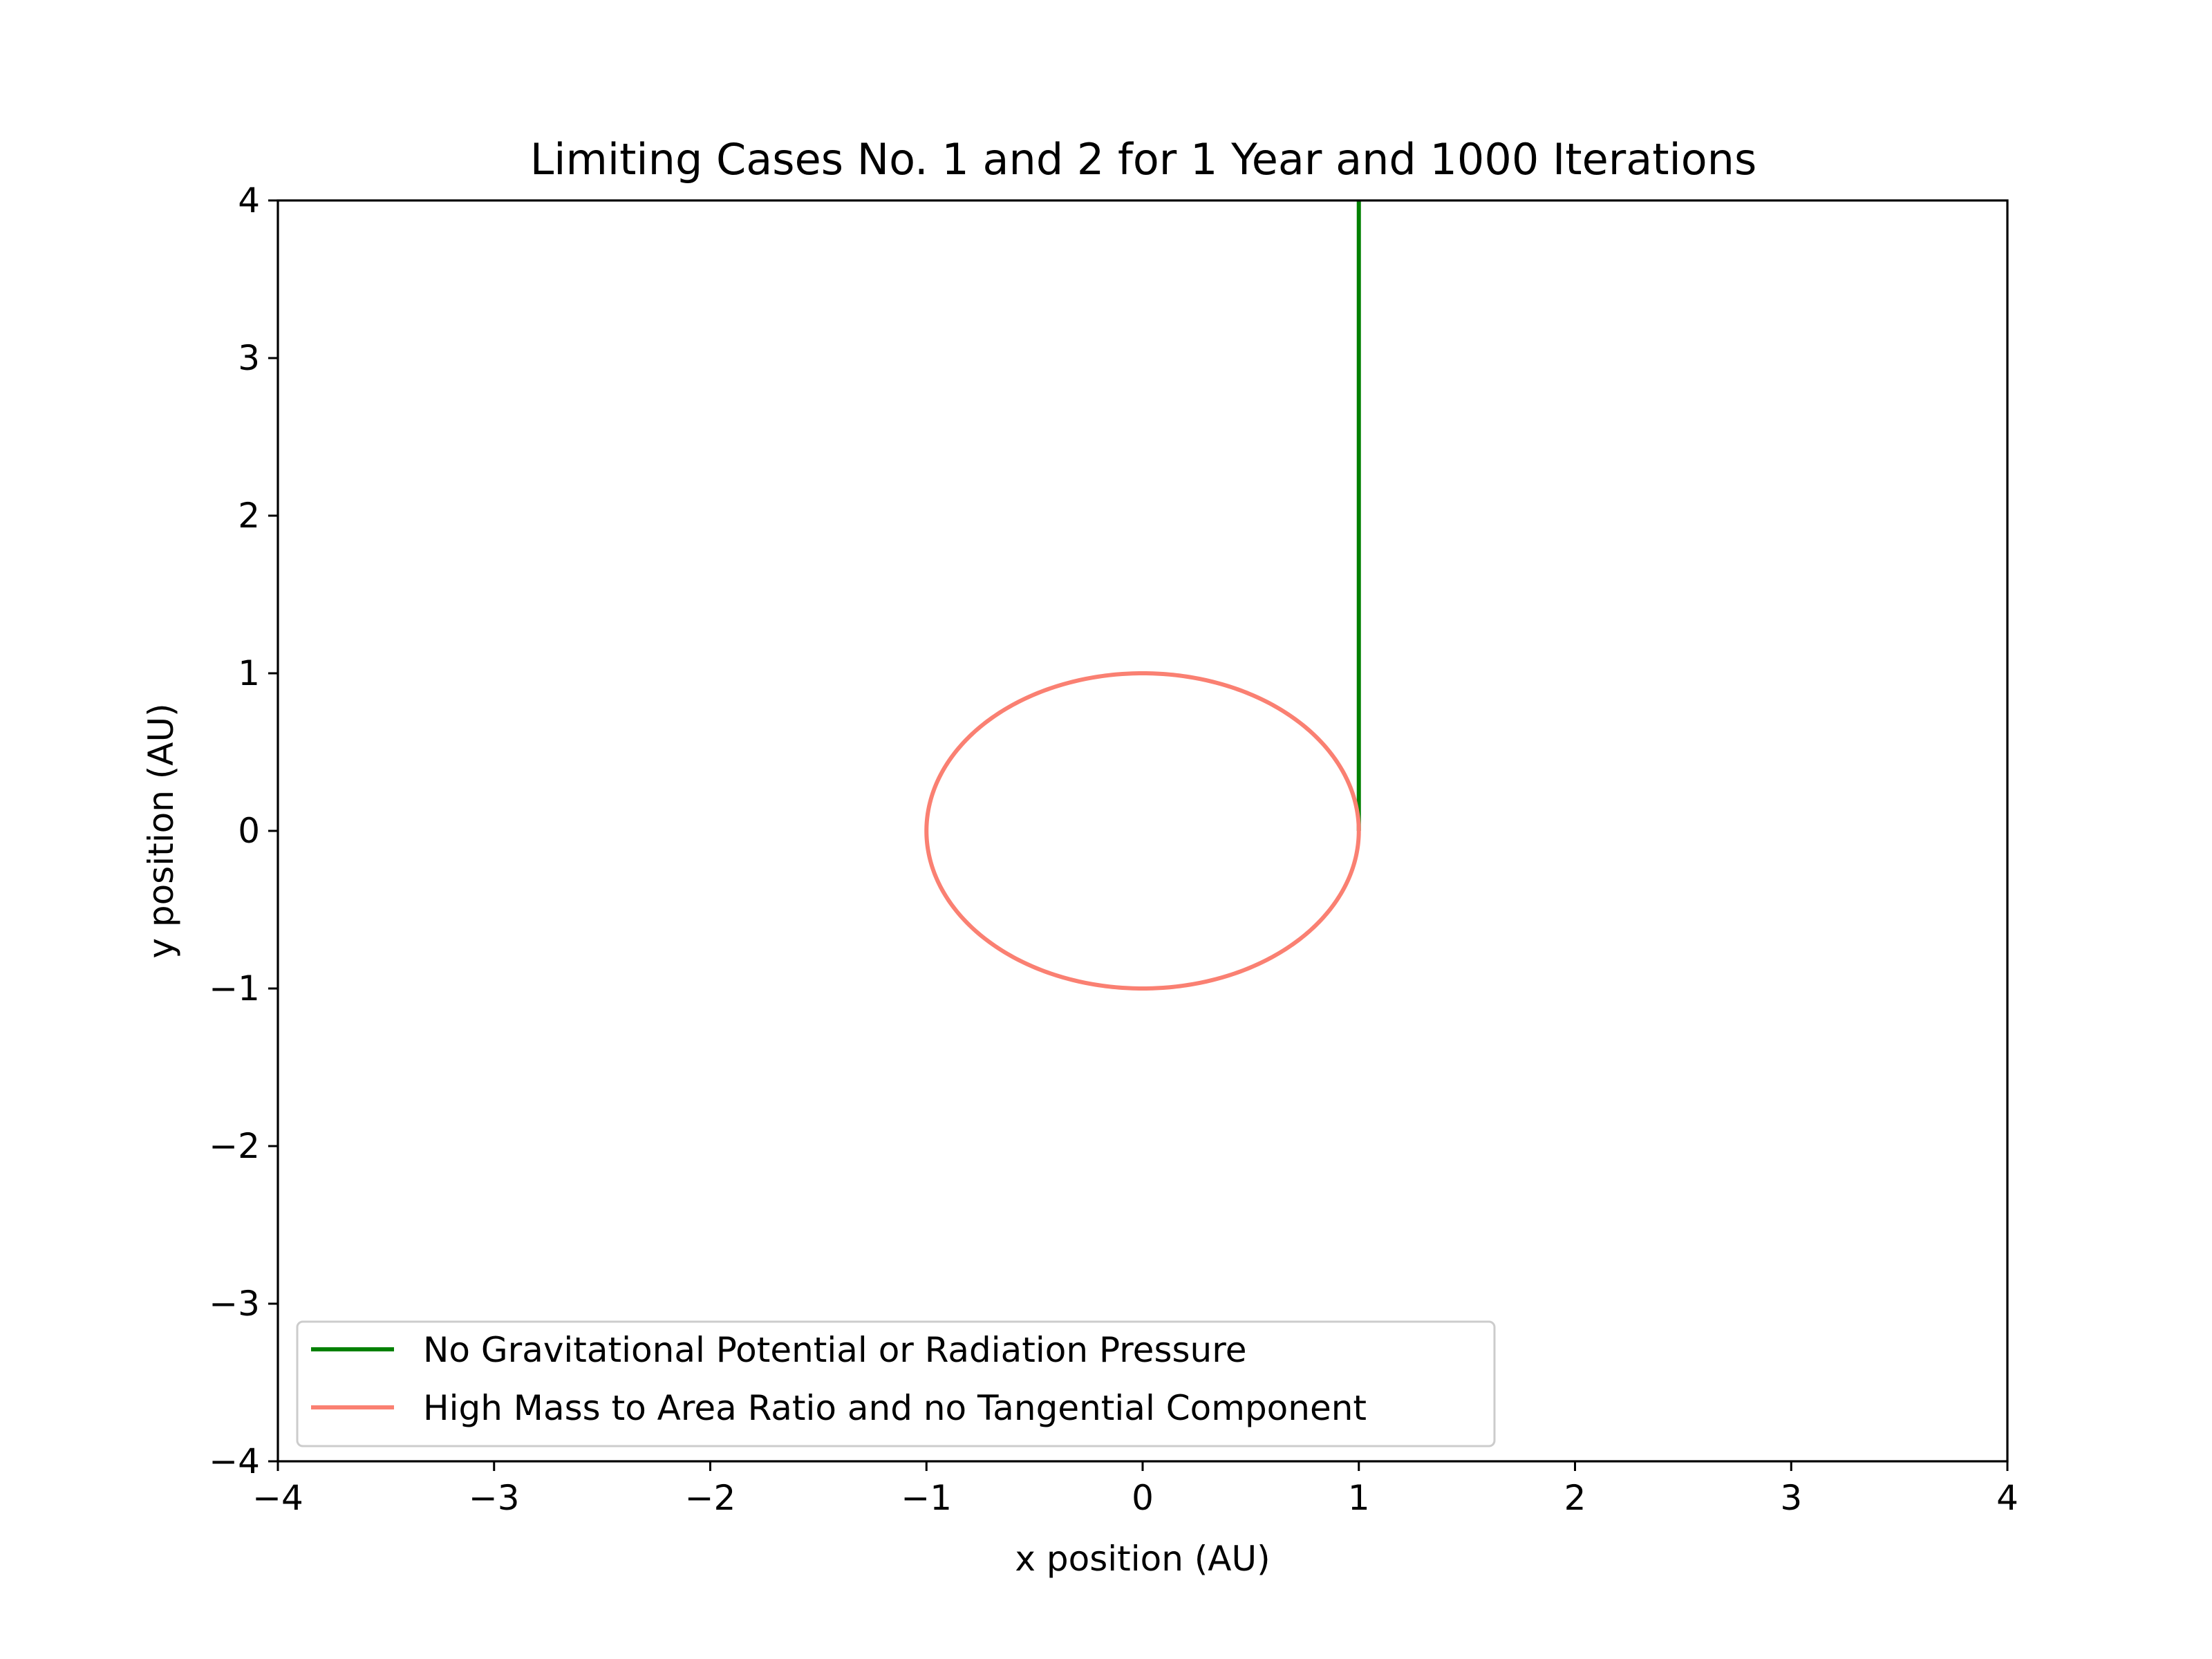  Describe the element at coordinates (1143, 1498) in the screenshot. I see `x-tick-label: 0` at that location.